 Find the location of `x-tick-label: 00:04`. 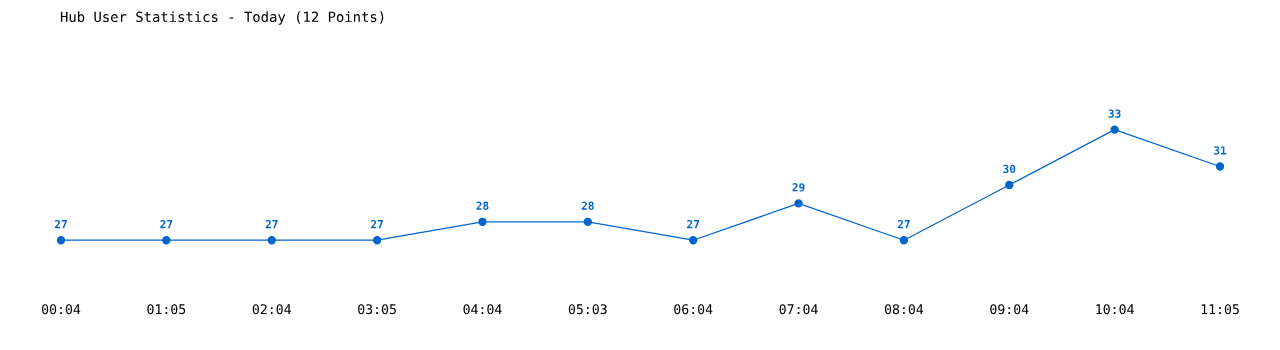

x-tick-label: 00:04 is located at coordinates (61, 309).